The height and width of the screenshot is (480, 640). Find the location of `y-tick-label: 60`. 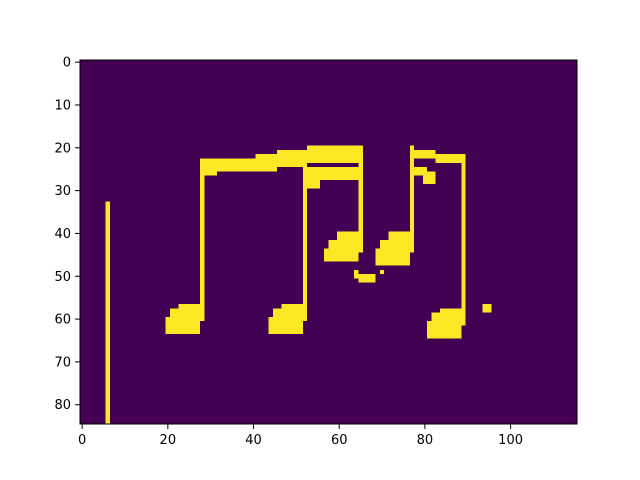

y-tick-label: 60 is located at coordinates (62, 320).